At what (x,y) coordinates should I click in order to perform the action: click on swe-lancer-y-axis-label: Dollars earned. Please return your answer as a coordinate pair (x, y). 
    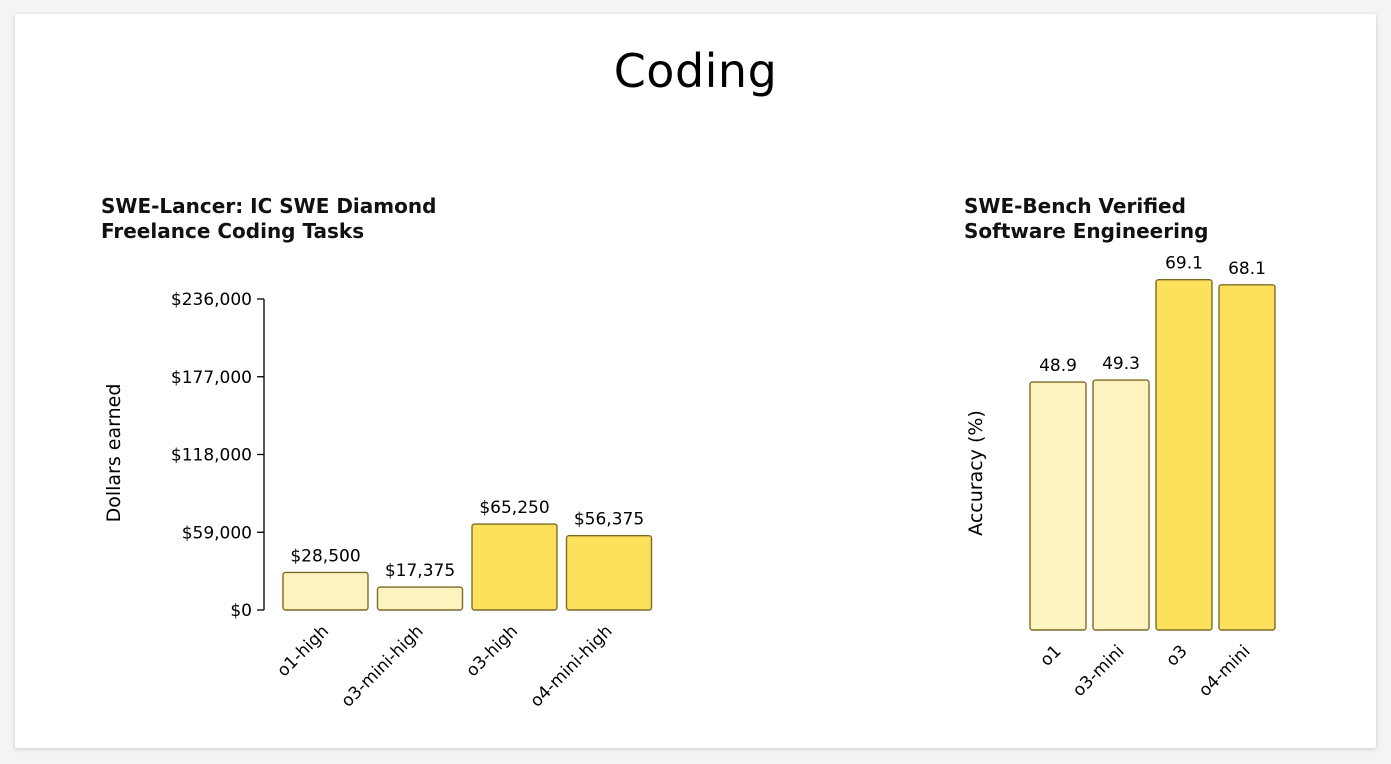
    Looking at the image, I should click on (114, 453).